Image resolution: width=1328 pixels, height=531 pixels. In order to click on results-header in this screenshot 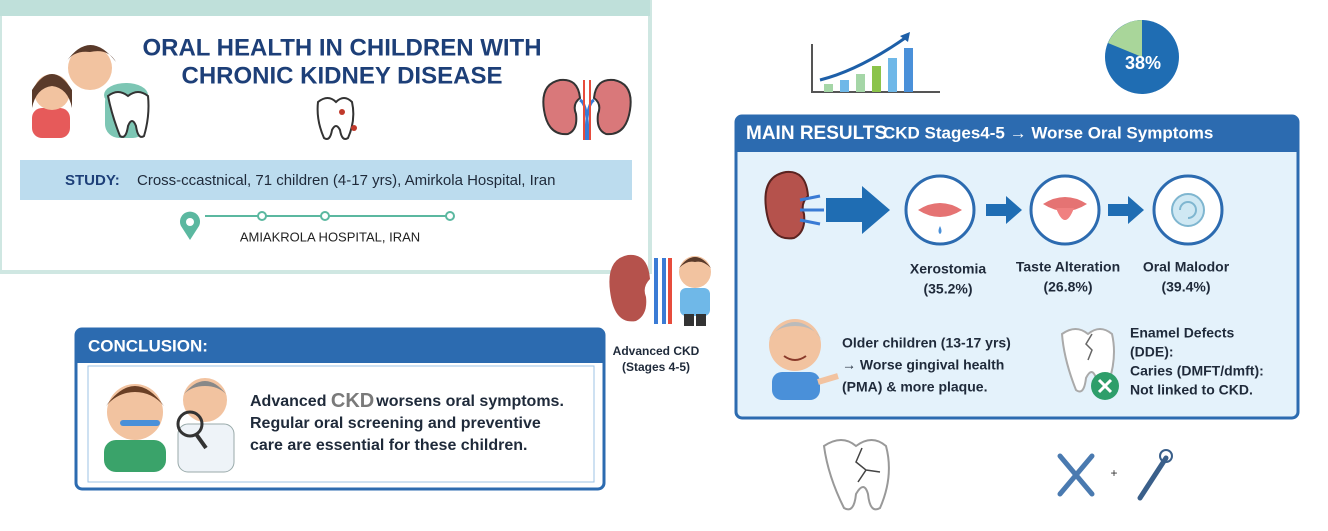, I will do `click(1017, 134)`.